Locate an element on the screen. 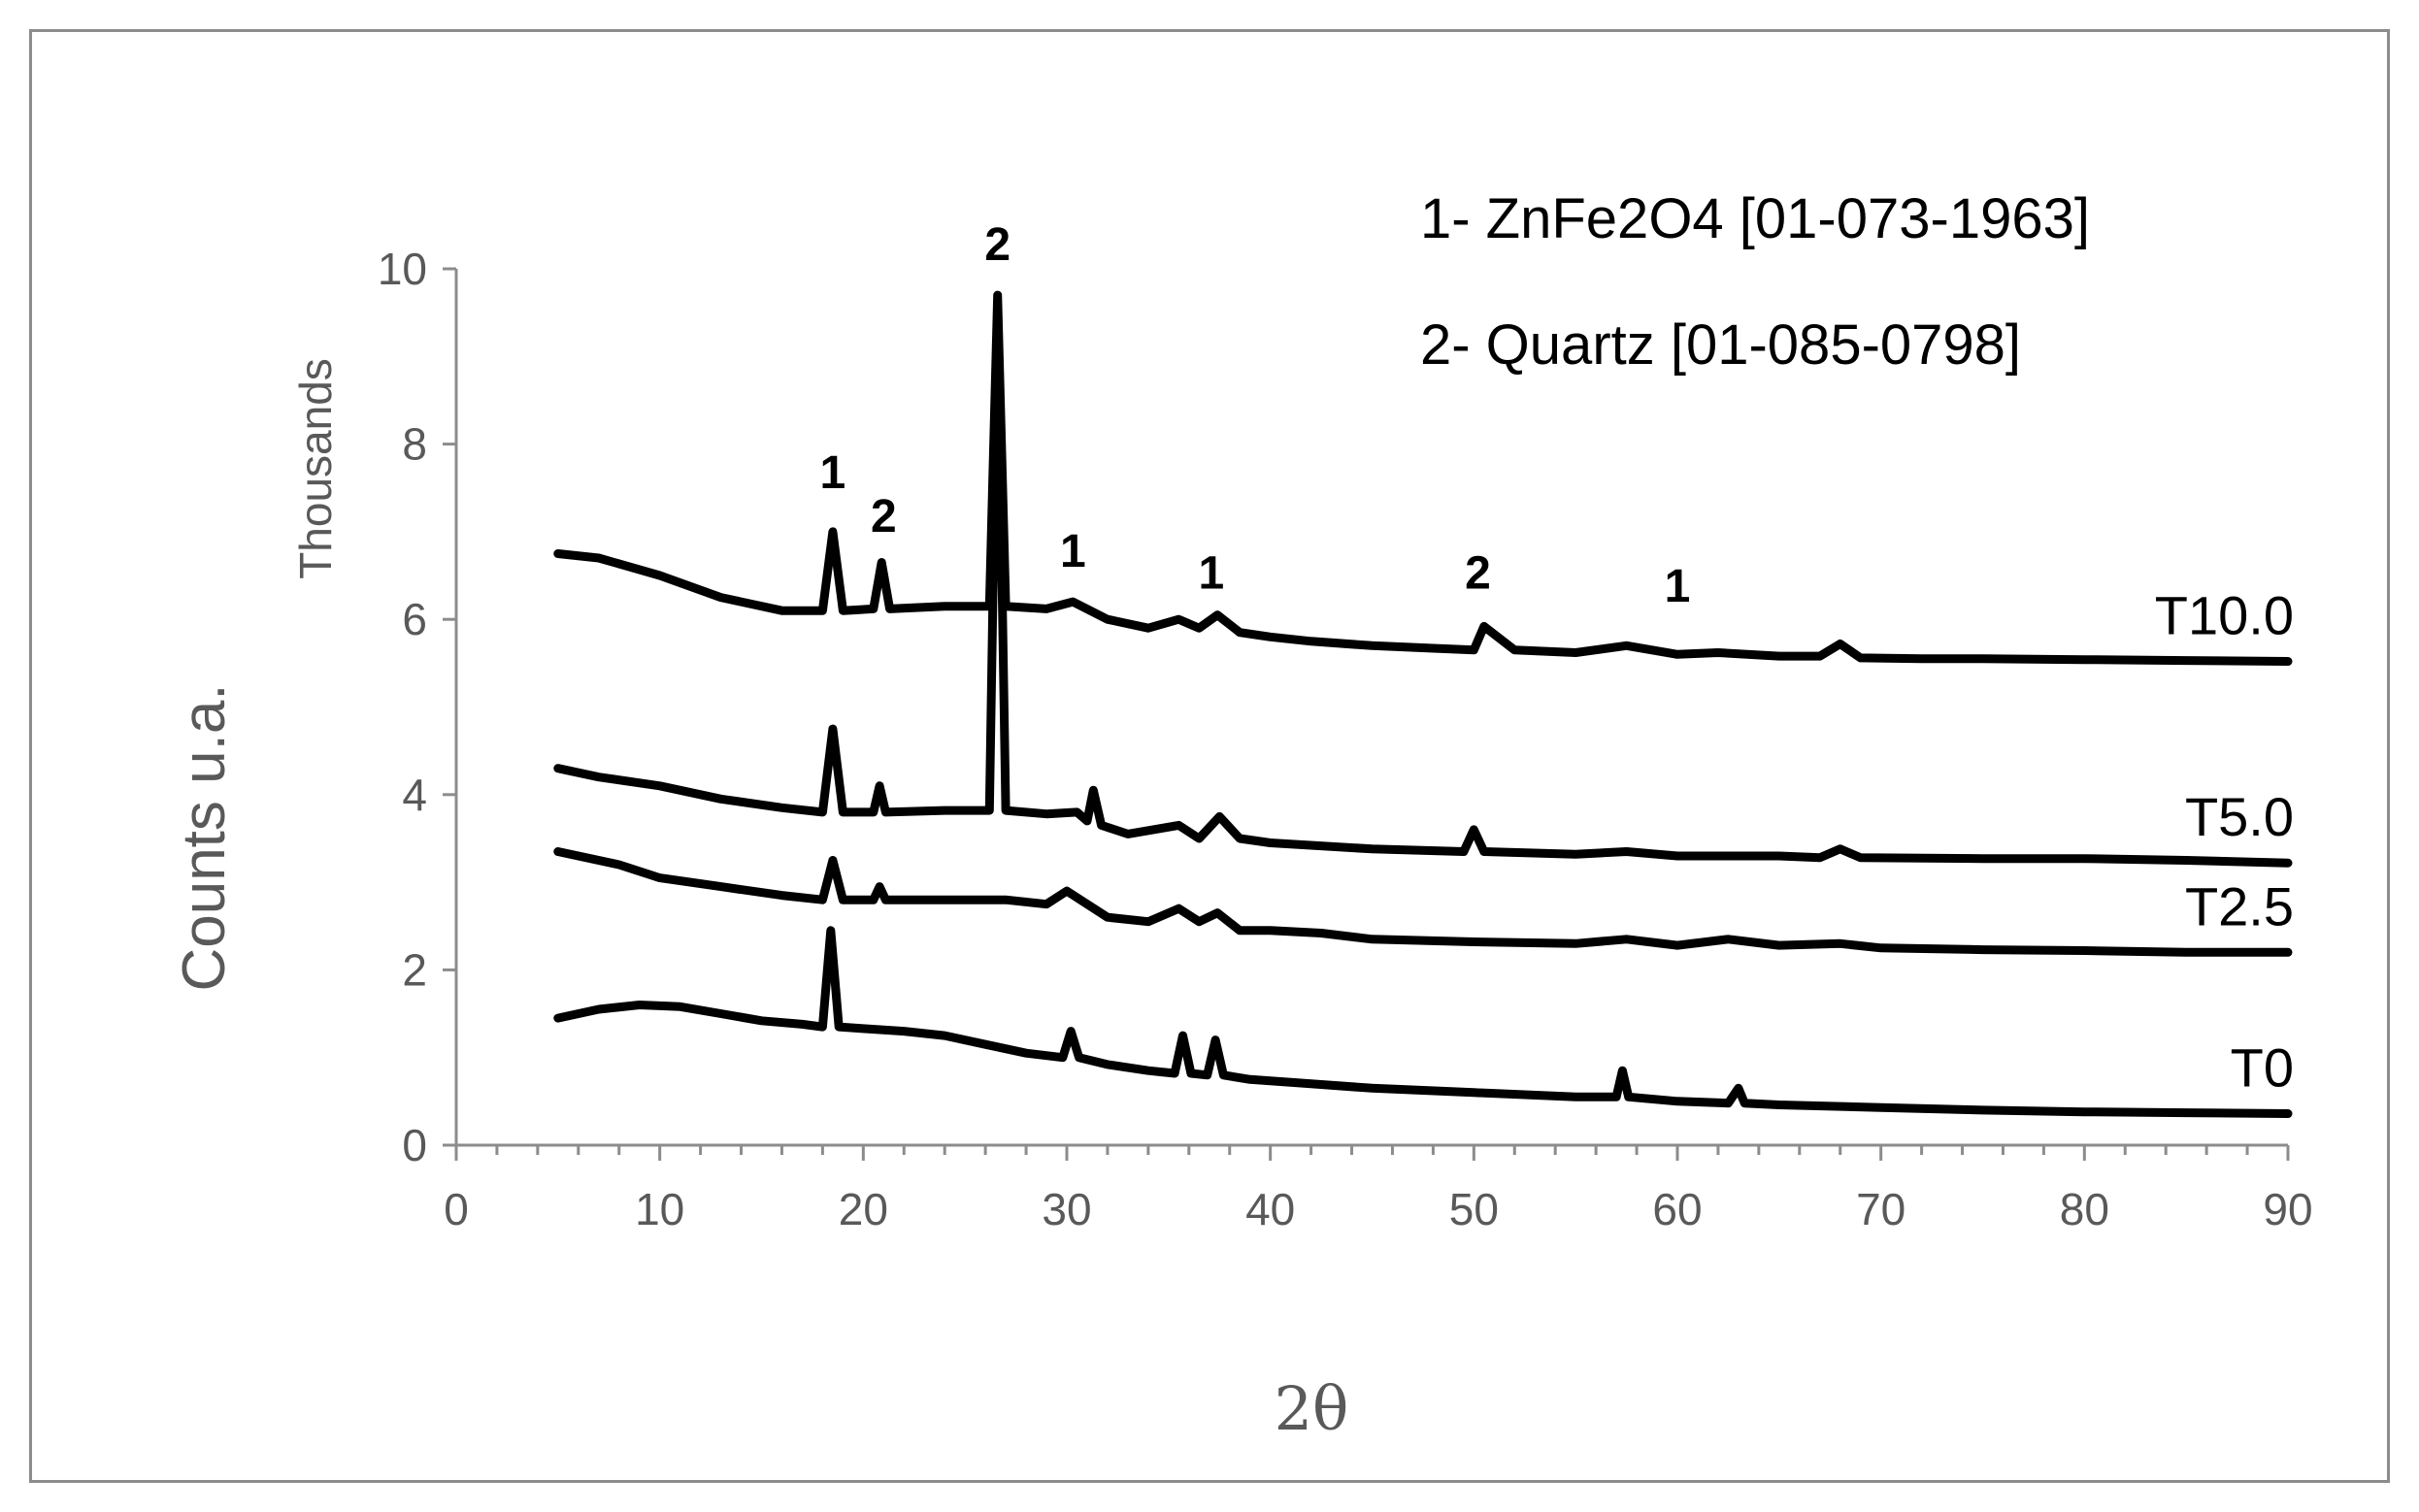 This screenshot has width=2419, height=1512. x-tick-label: 10 is located at coordinates (660, 1209).